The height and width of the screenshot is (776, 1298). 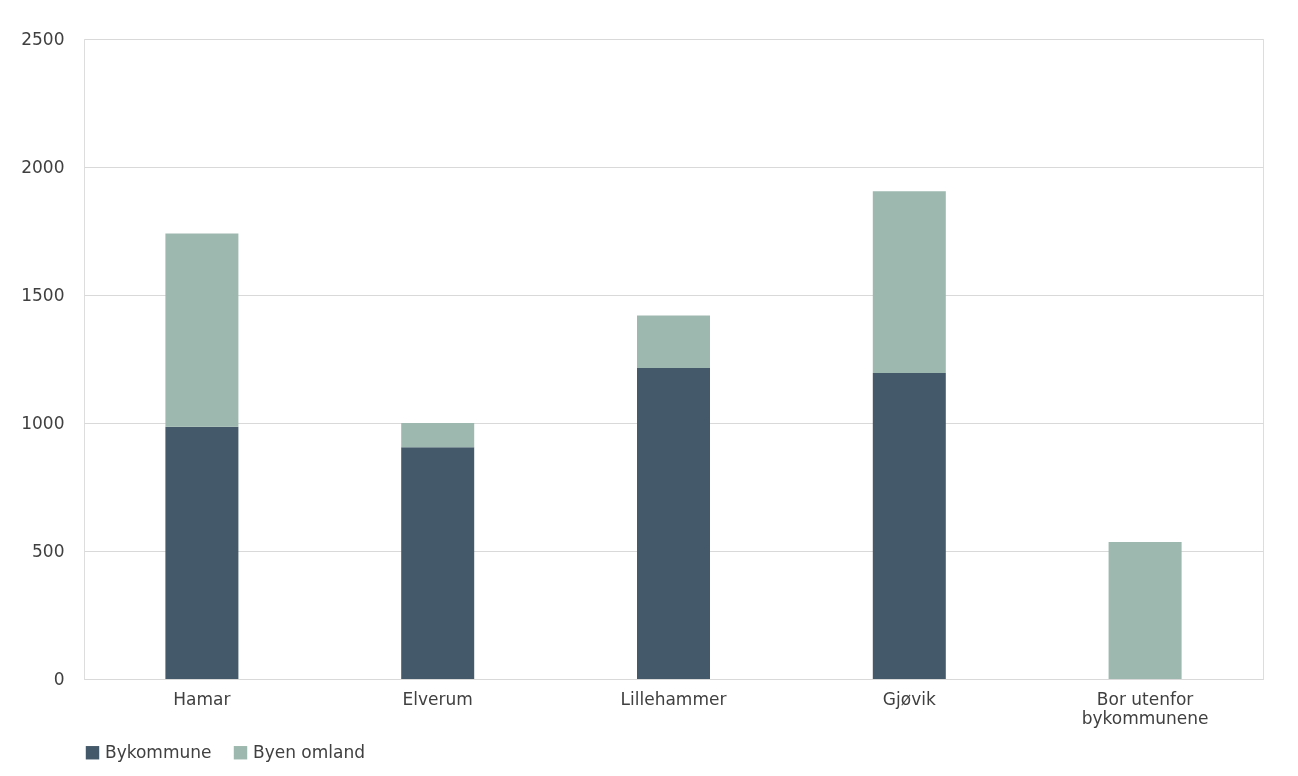 I want to click on y-tick-label: 0, so click(x=59, y=678).